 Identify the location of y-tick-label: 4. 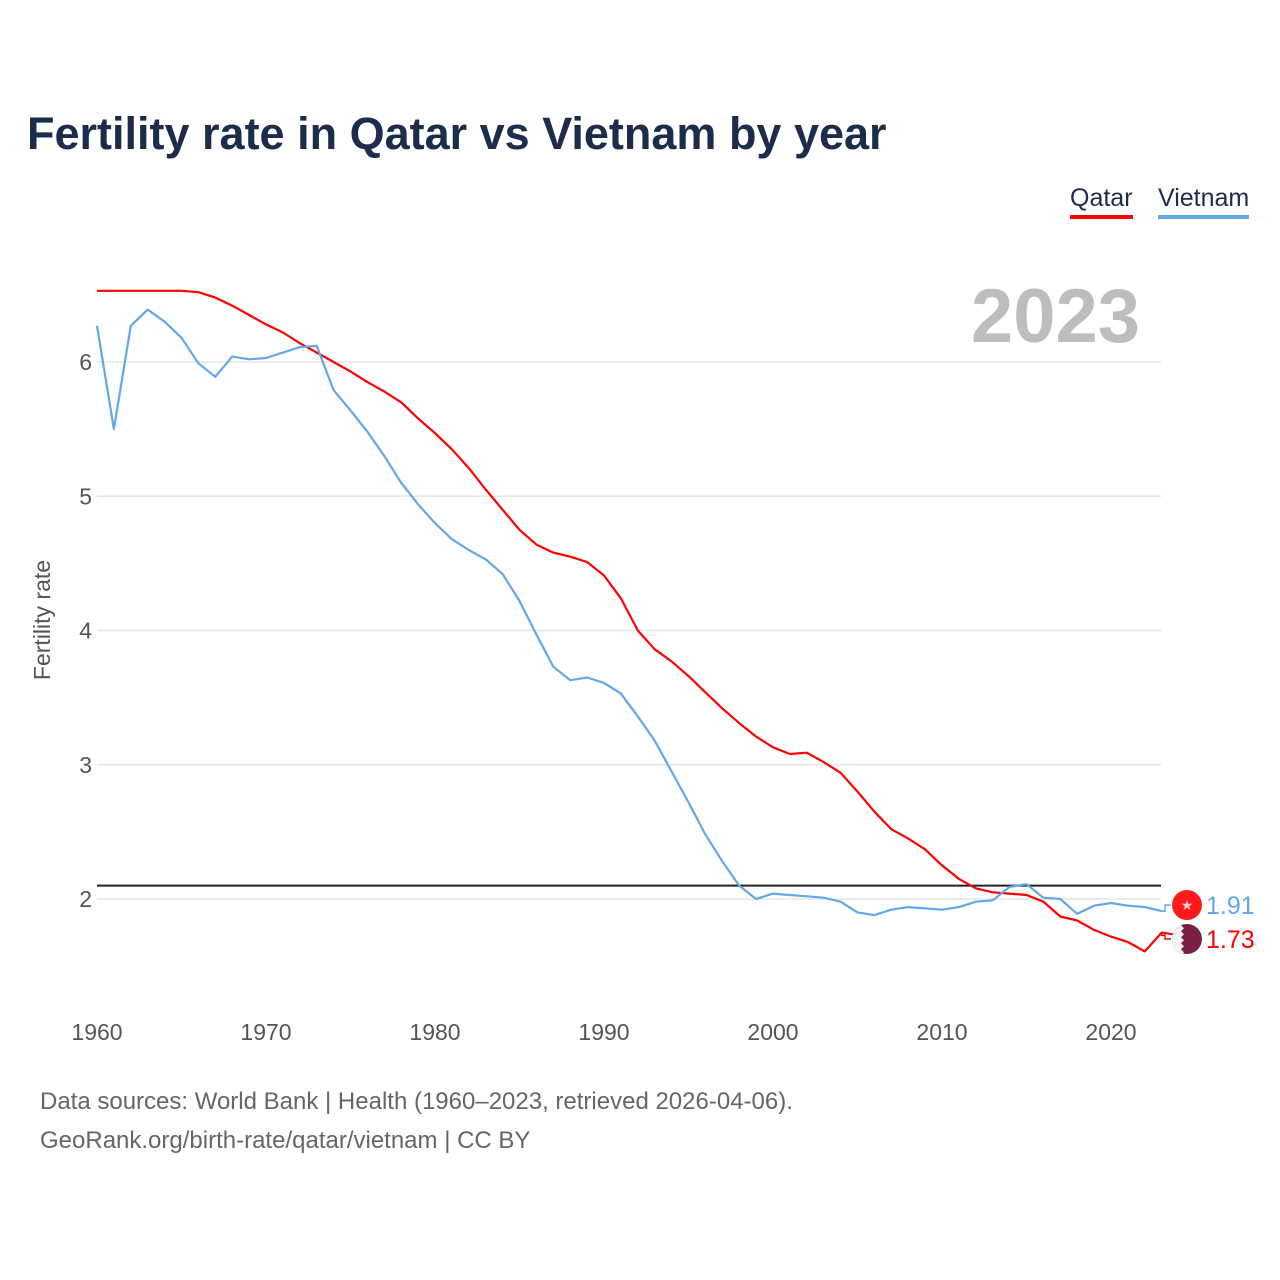
(85, 631).